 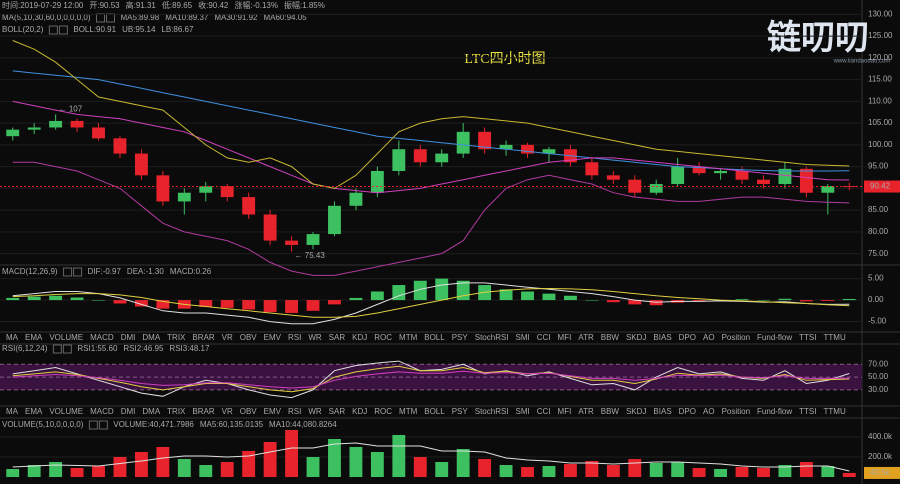 I want to click on watermark-brand: 链叨叨, so click(x=818, y=38).